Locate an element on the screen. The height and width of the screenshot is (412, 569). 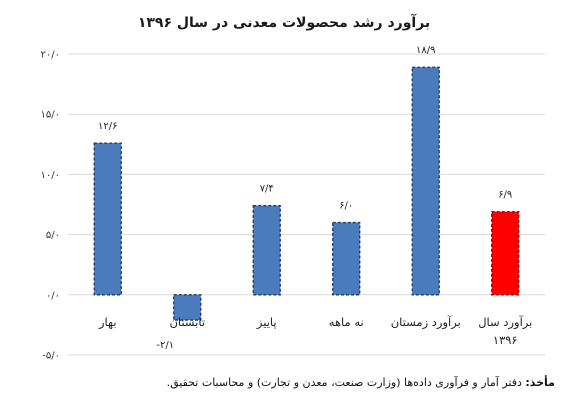
data-label: ۶/۰ is located at coordinates (346, 206).